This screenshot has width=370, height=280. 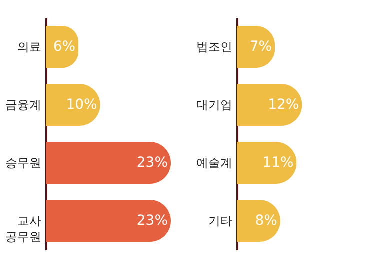 What do you see at coordinates (82, 105) in the screenshot?
I see `data-label: 10%` at bounding box center [82, 105].